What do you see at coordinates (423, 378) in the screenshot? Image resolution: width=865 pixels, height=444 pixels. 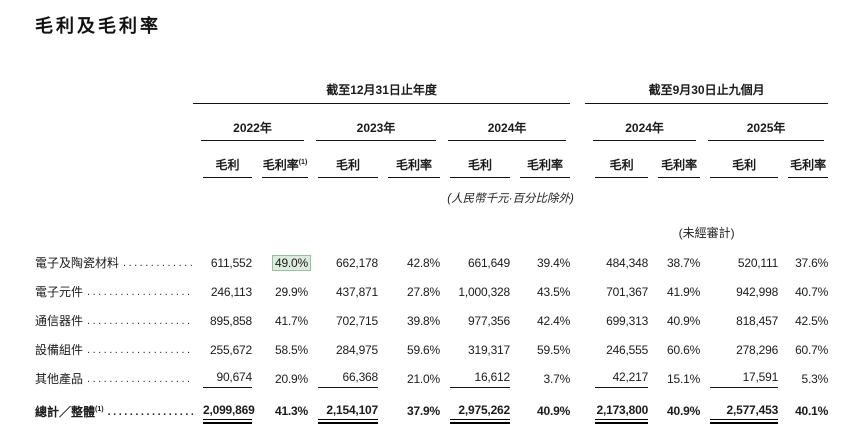 I see `cell-margin: 21.0%` at bounding box center [423, 378].